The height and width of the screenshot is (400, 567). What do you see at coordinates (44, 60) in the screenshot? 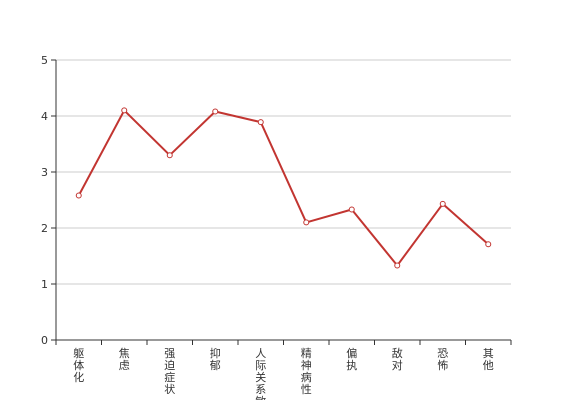
I see `y-tick-label: 5` at bounding box center [44, 60].